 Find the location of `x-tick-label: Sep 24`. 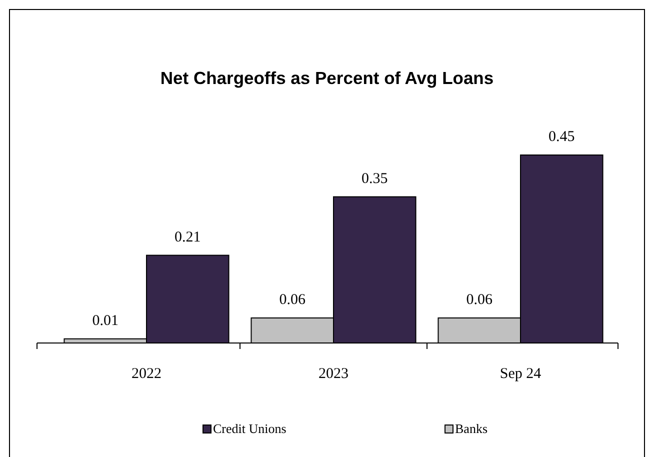

x-tick-label: Sep 24 is located at coordinates (521, 374).